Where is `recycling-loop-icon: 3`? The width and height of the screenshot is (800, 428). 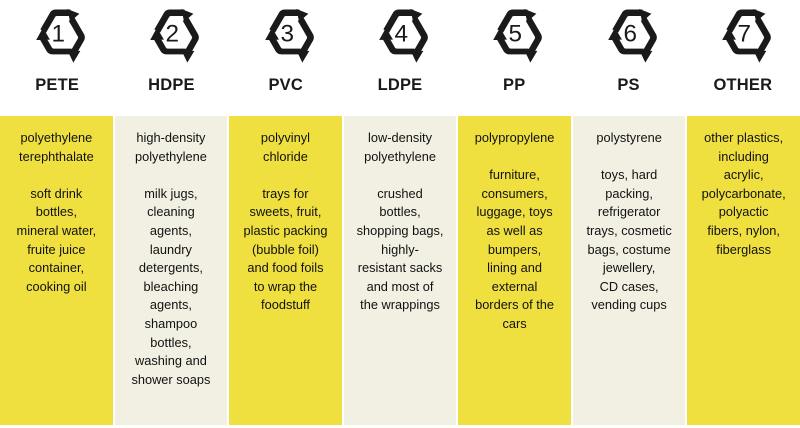 recycling-loop-icon: 3 is located at coordinates (289, 36).